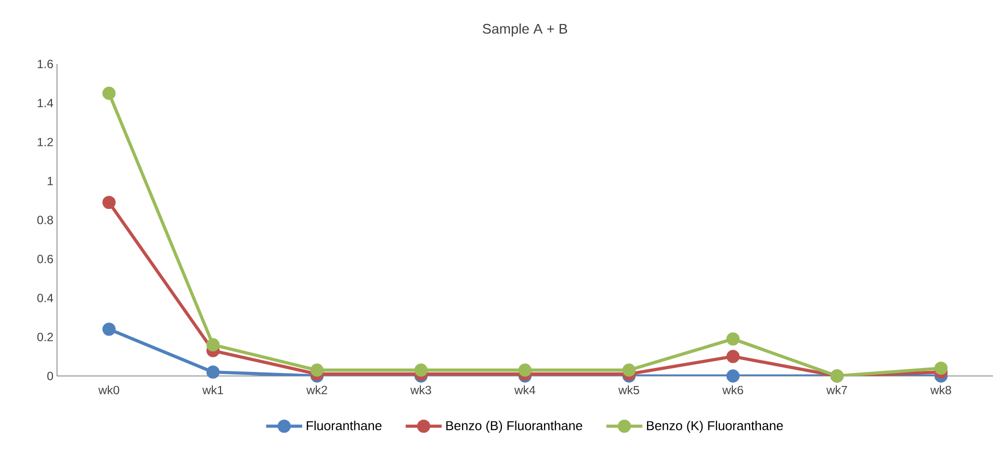  Describe the element at coordinates (525, 390) in the screenshot. I see `x-tick-label: wk4` at that location.